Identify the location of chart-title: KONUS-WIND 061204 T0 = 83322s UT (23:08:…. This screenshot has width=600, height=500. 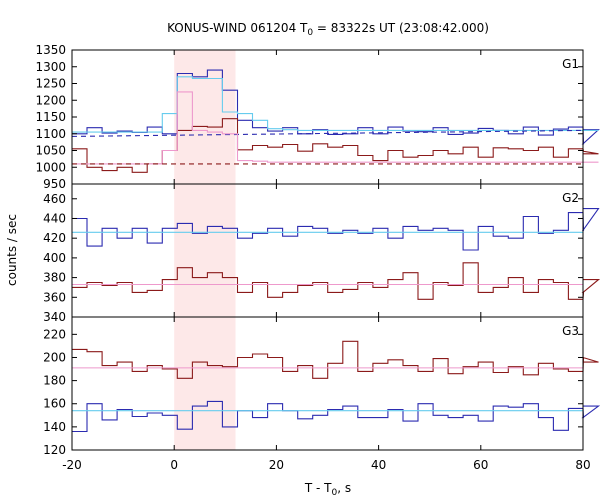
(328, 29).